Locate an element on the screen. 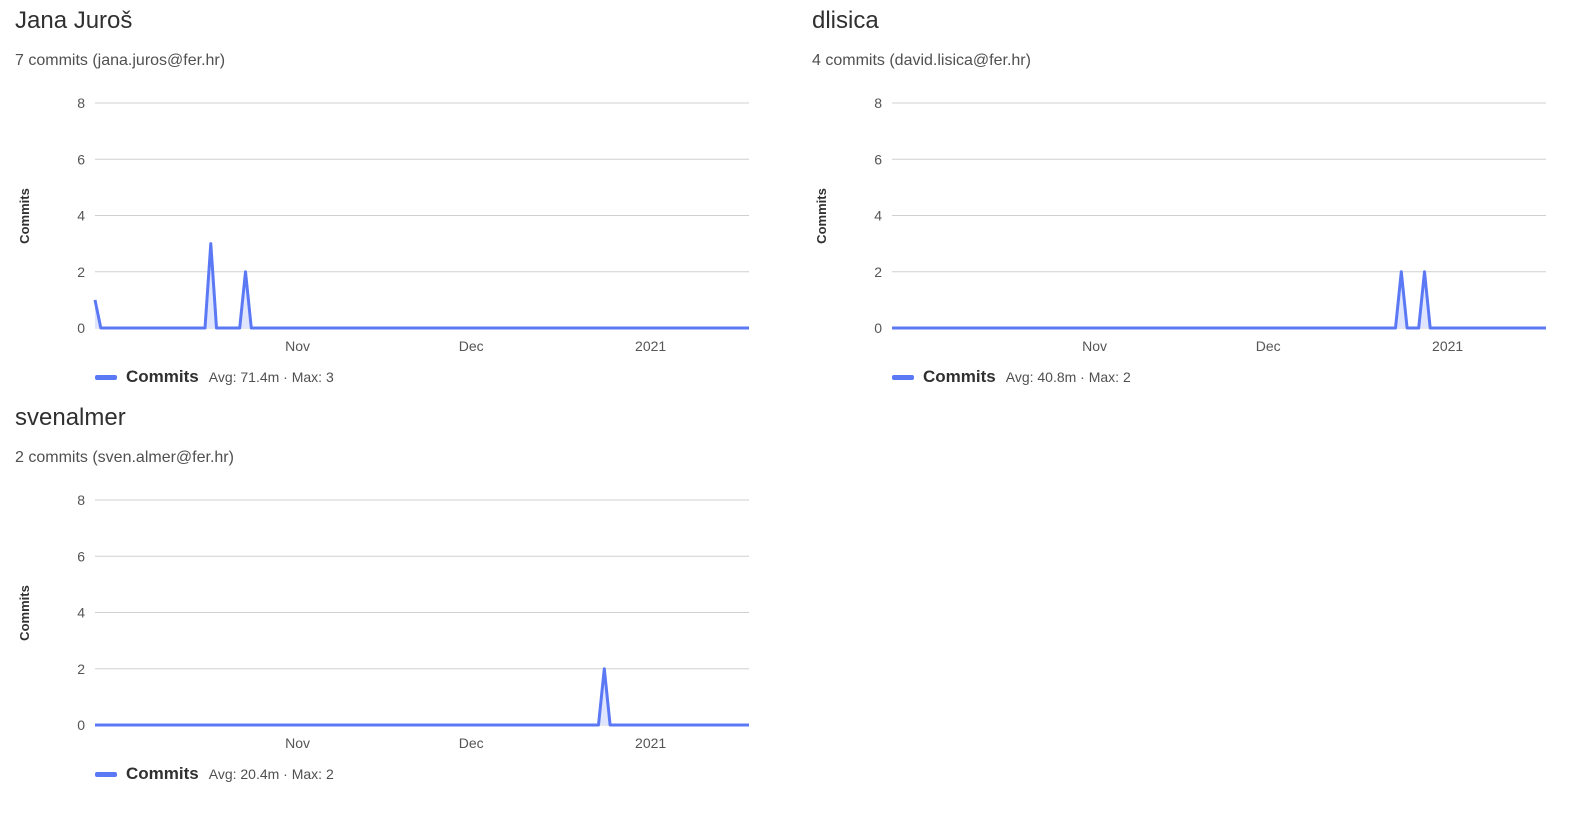  contributor-name: svenalmer is located at coordinates (70, 417).